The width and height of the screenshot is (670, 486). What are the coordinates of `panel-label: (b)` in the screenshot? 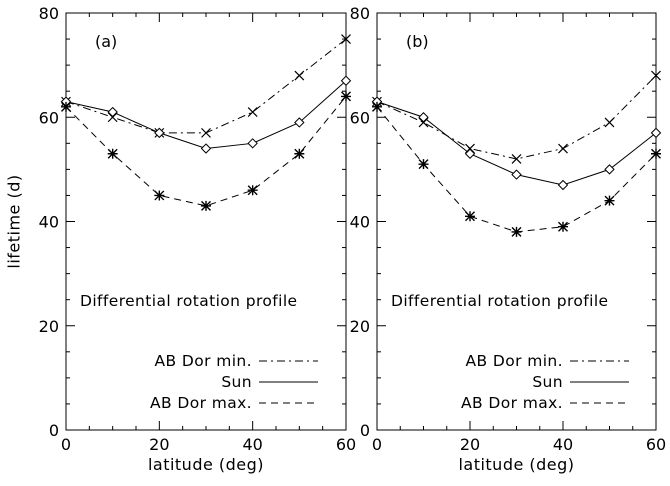 It's located at (417, 41).